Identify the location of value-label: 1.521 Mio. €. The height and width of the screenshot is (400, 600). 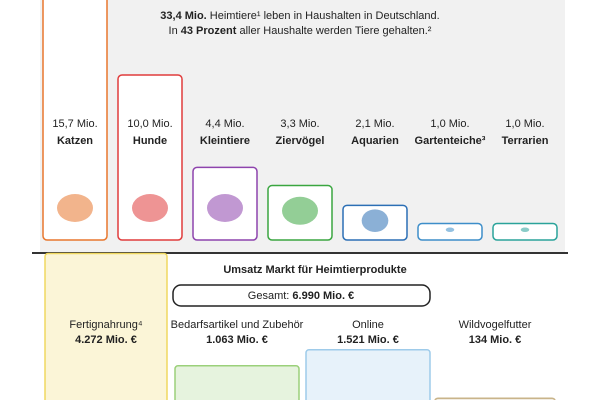
(368, 340).